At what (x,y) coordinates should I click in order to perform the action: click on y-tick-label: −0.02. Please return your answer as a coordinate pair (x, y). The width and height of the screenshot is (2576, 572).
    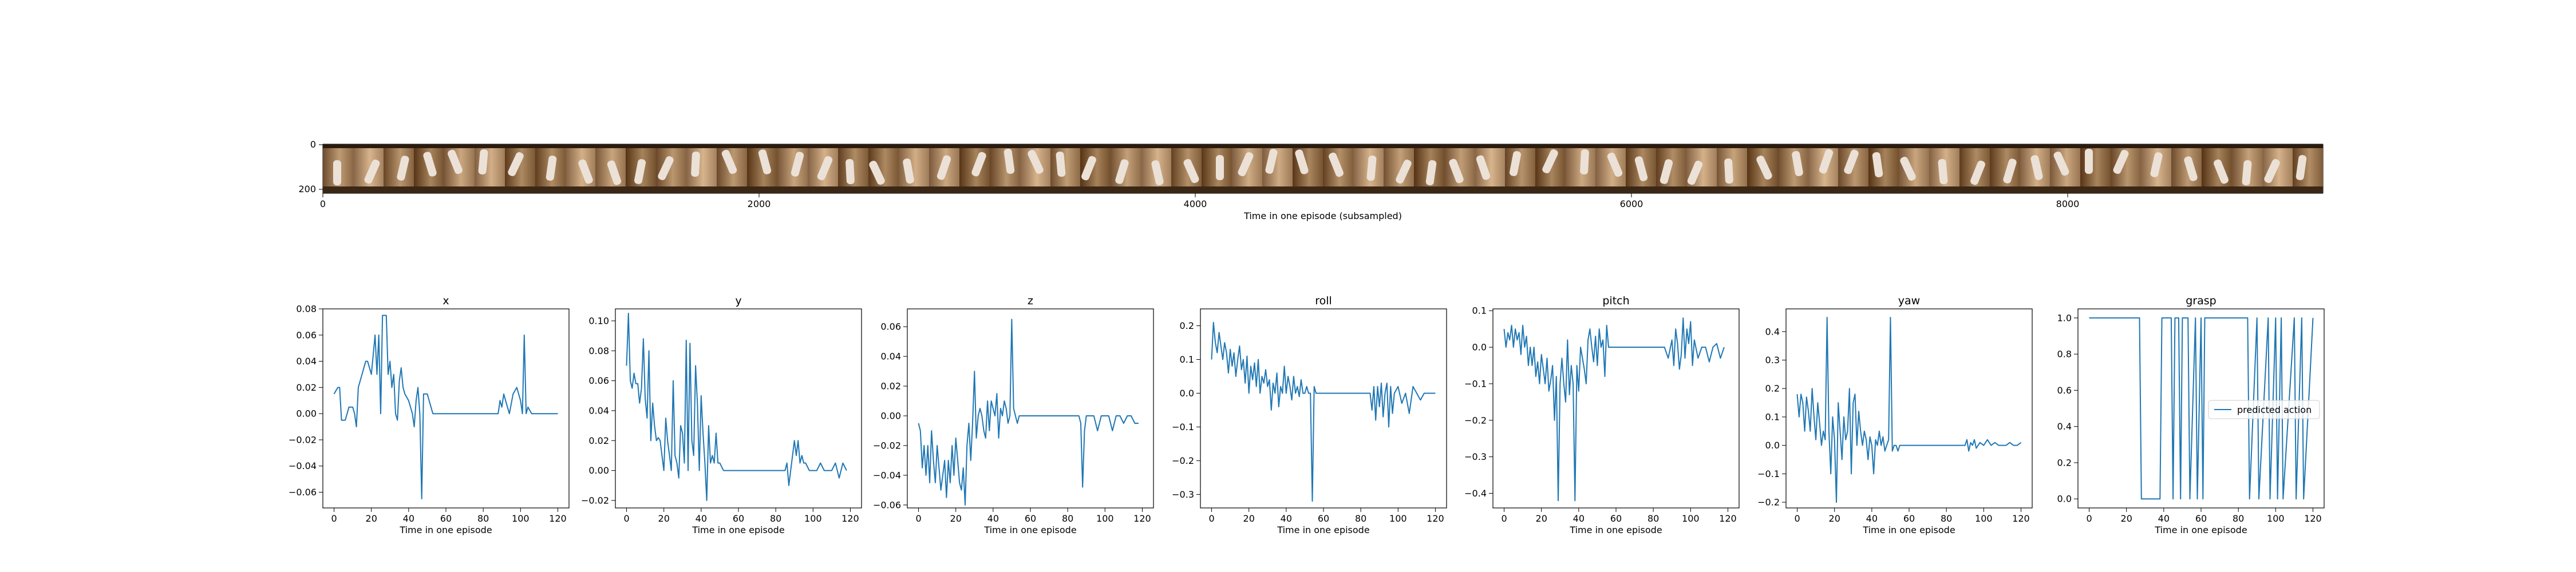
    Looking at the image, I should click on (595, 500).